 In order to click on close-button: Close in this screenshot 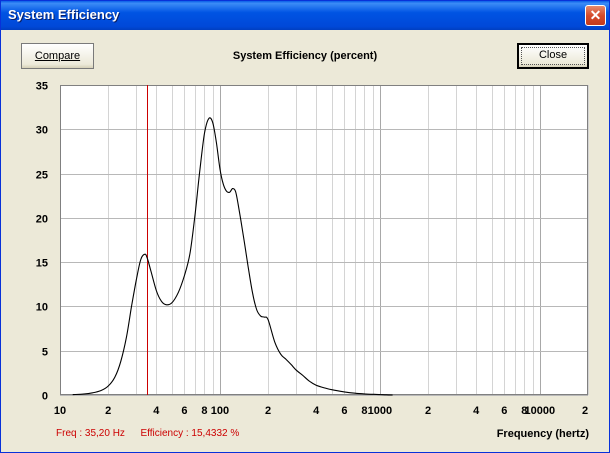, I will do `click(553, 56)`.